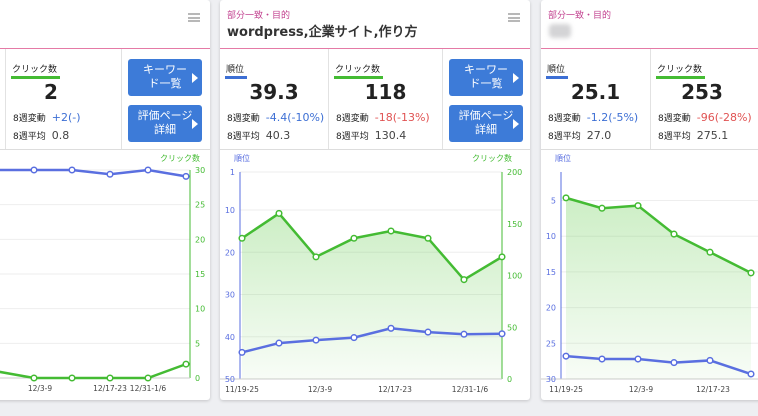  I want to click on rank-change-value: -4.4(-10%), so click(295, 117).